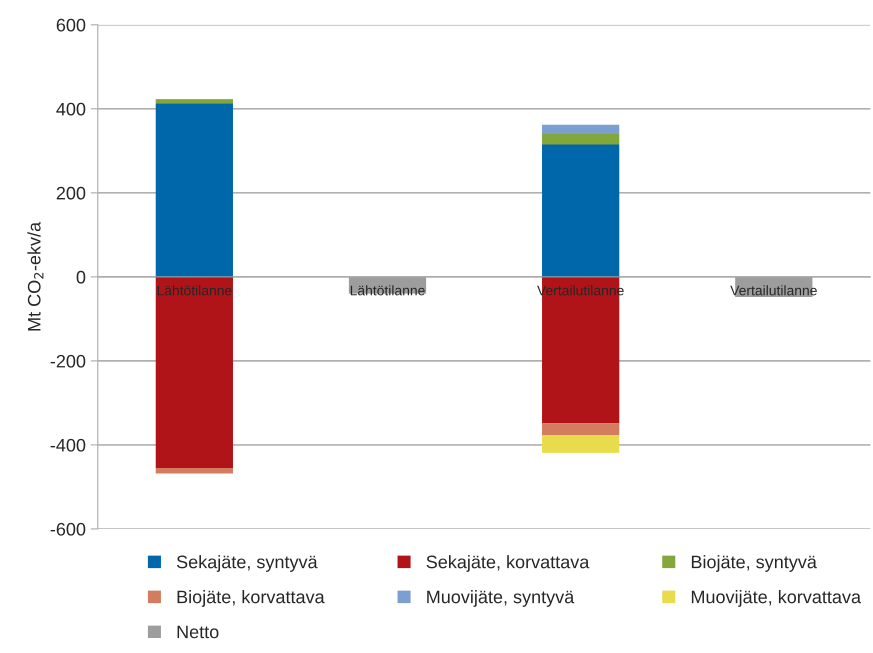 The image size is (873, 653). I want to click on legend-label: Netto, so click(198, 632).